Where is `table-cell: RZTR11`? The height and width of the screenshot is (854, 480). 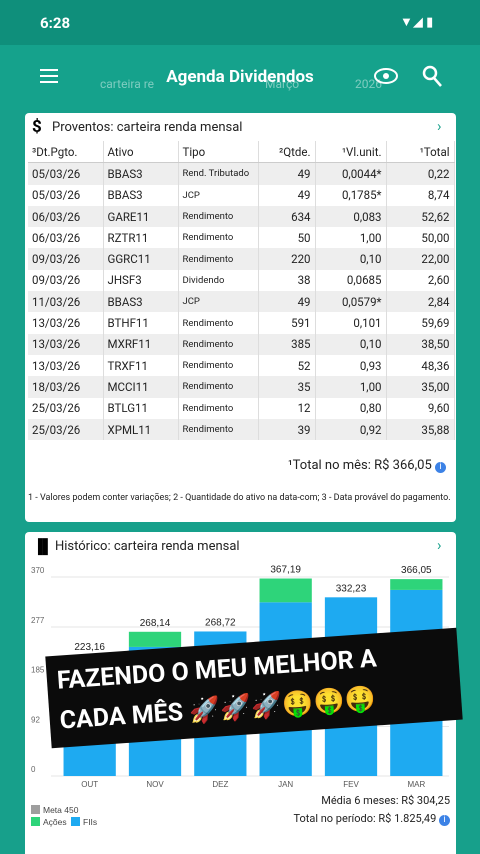 table-cell: RZTR11 is located at coordinates (141, 238).